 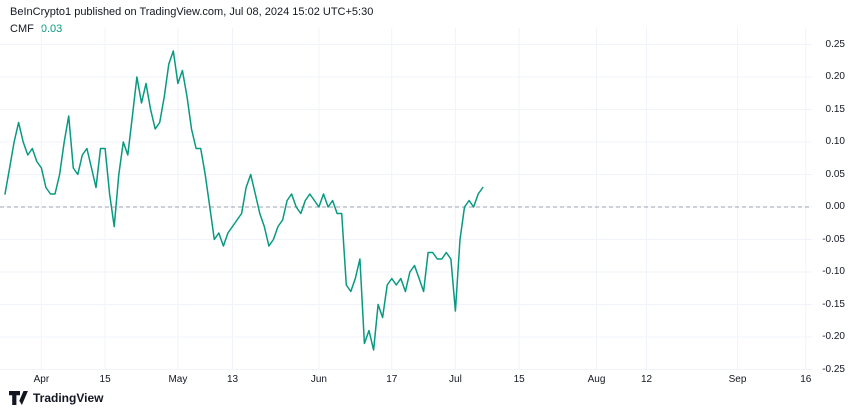 What do you see at coordinates (835, 76) in the screenshot?
I see `y-axis-label: 0.20` at bounding box center [835, 76].